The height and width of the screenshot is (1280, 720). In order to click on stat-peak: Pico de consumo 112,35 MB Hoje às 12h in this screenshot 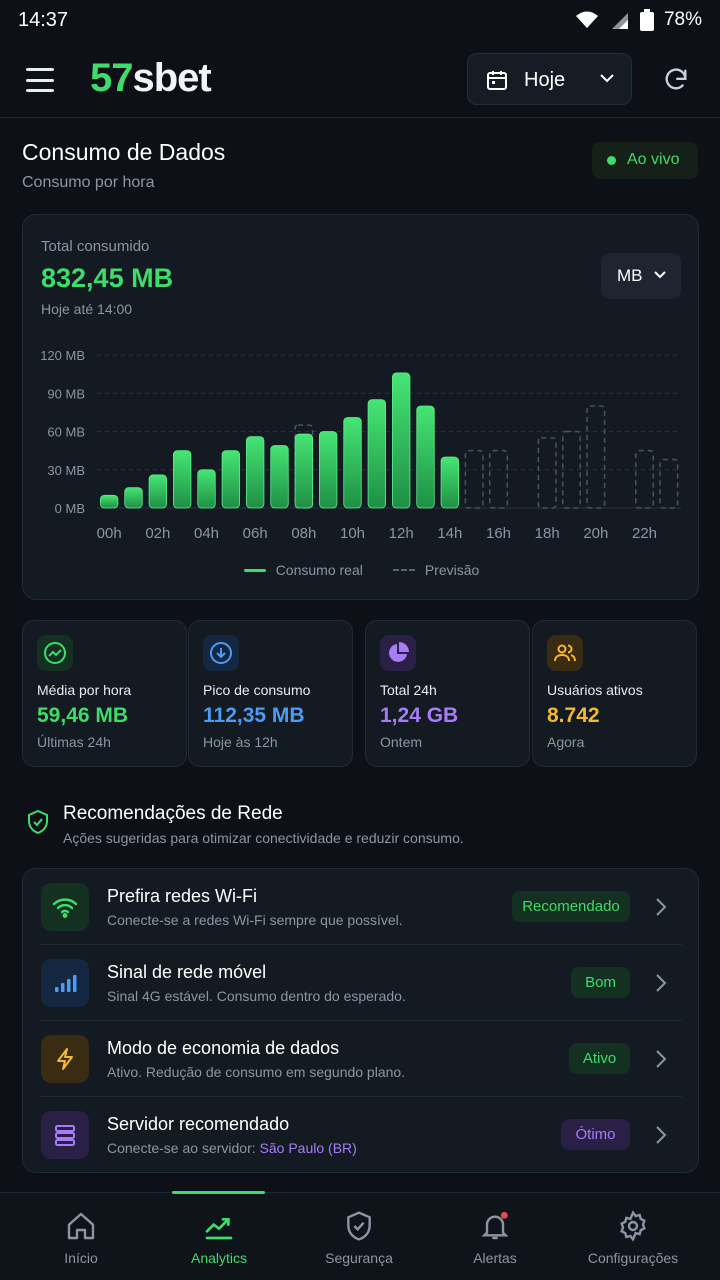, I will do `click(270, 693)`.